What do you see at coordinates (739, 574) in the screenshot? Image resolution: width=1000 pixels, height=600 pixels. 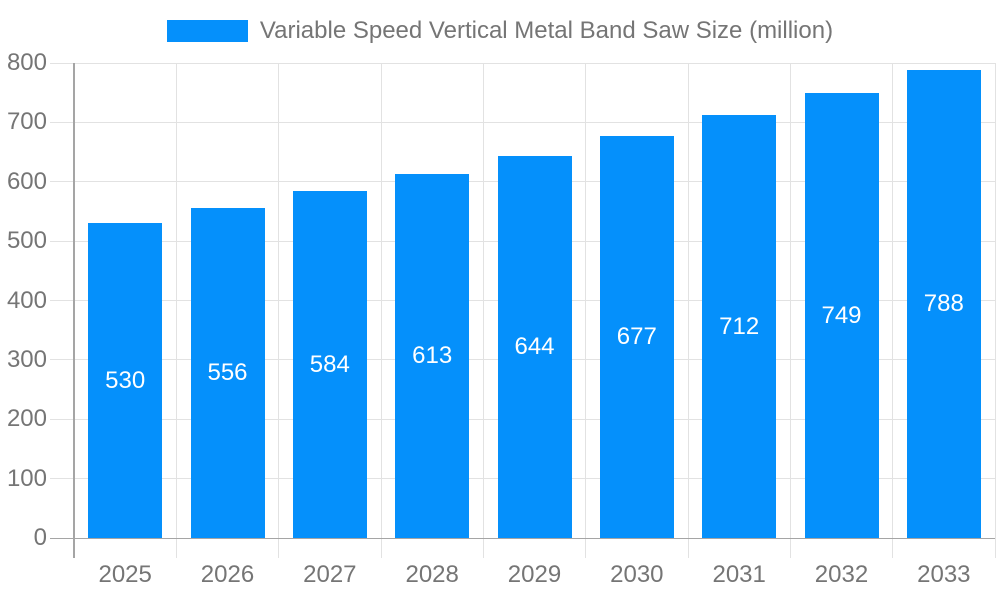 I see `x-axis-tick-label: 2031` at bounding box center [739, 574].